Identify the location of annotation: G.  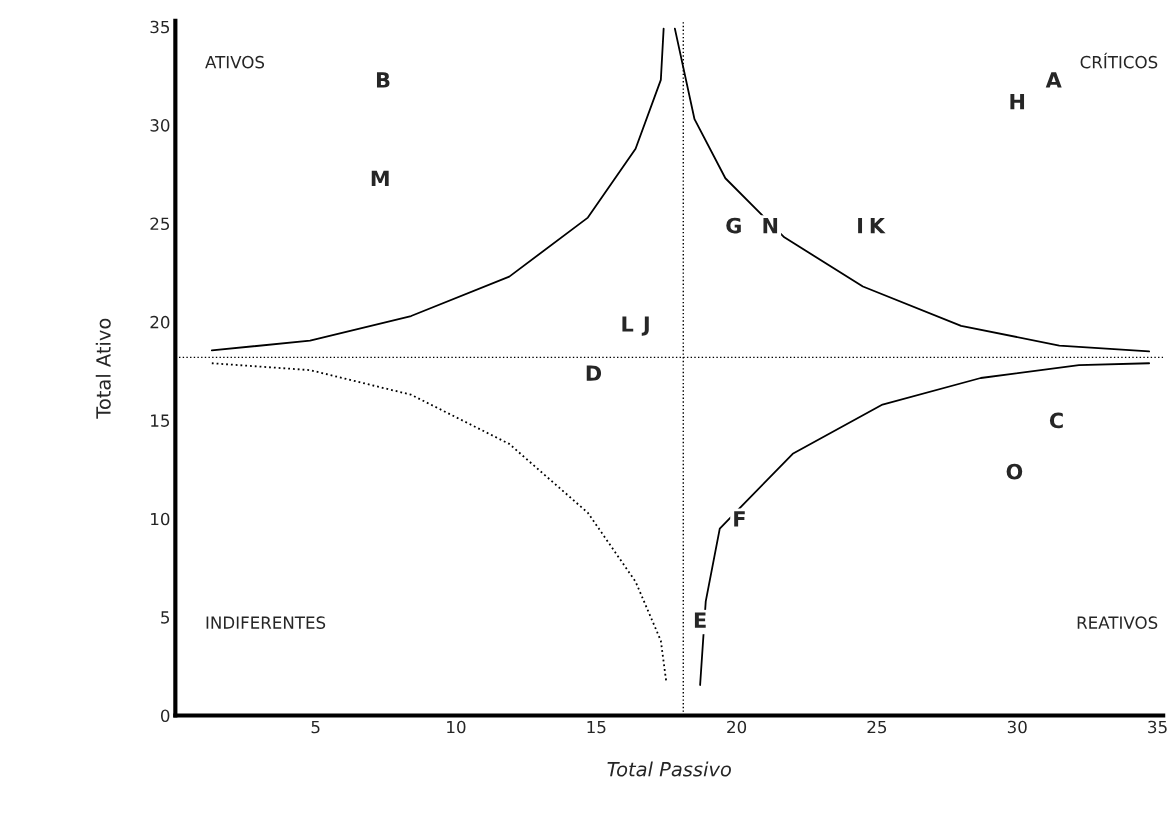
(733, 225).